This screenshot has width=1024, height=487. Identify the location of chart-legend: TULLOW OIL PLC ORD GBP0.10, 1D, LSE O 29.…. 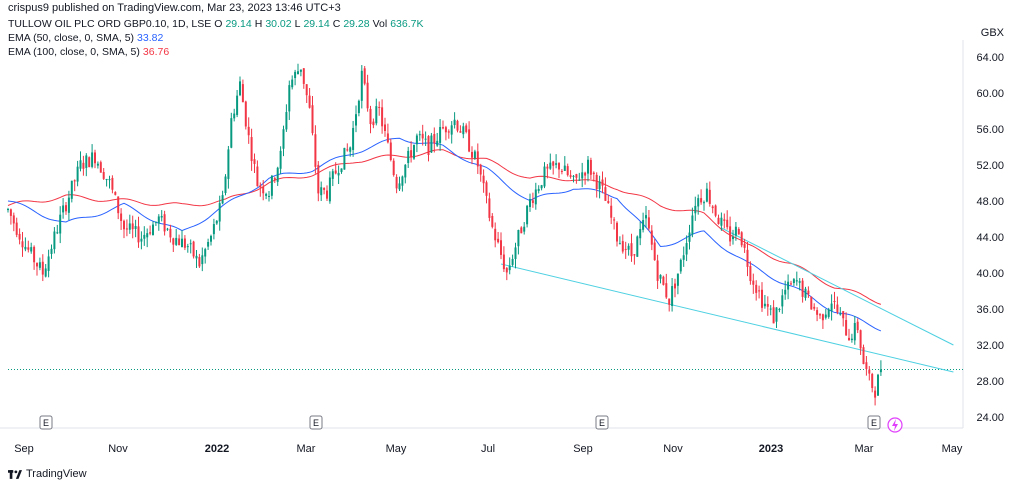
(215, 38).